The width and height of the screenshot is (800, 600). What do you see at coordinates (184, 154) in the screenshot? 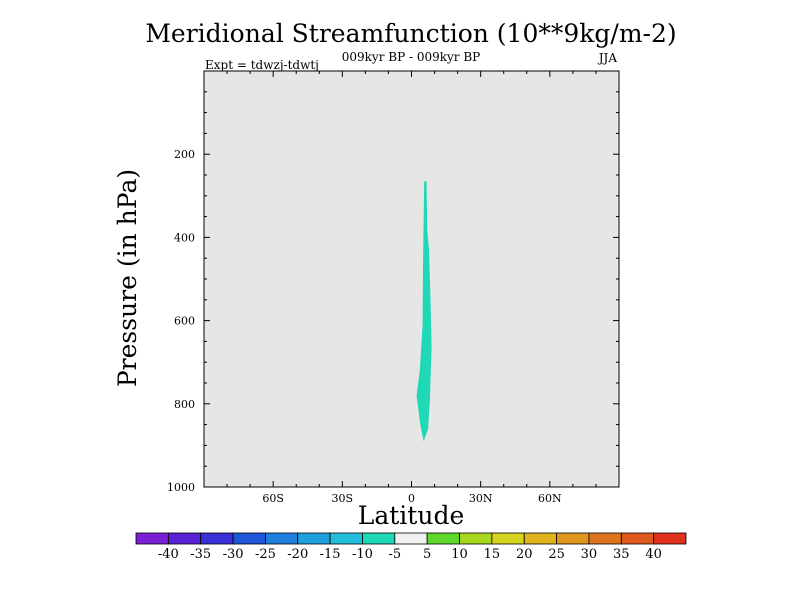
I see `y-tick-label: 200` at bounding box center [184, 154].